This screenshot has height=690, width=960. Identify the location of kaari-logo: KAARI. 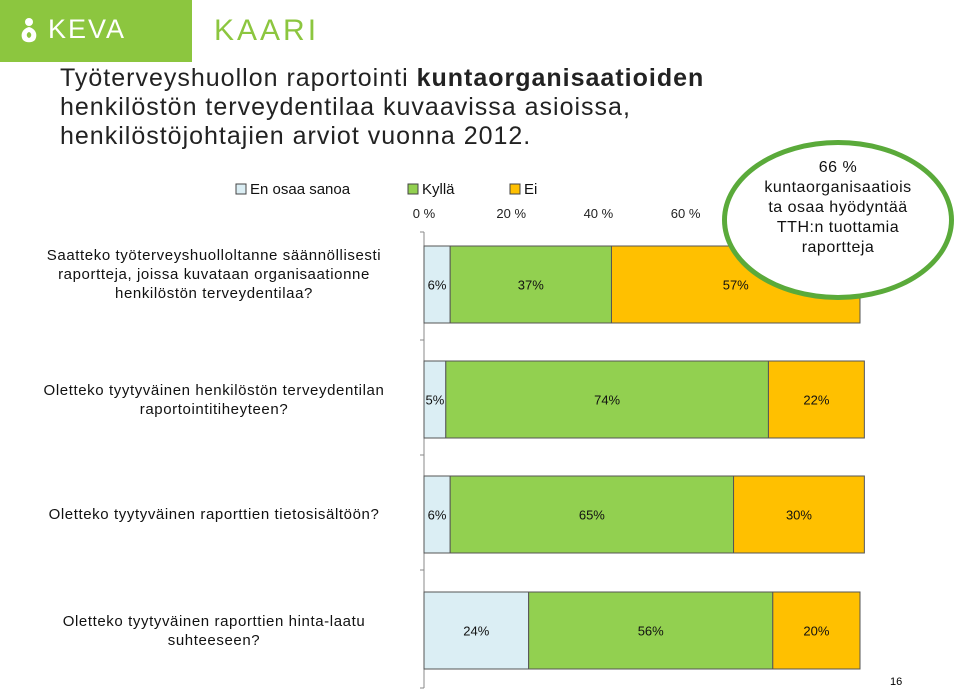
(267, 30).